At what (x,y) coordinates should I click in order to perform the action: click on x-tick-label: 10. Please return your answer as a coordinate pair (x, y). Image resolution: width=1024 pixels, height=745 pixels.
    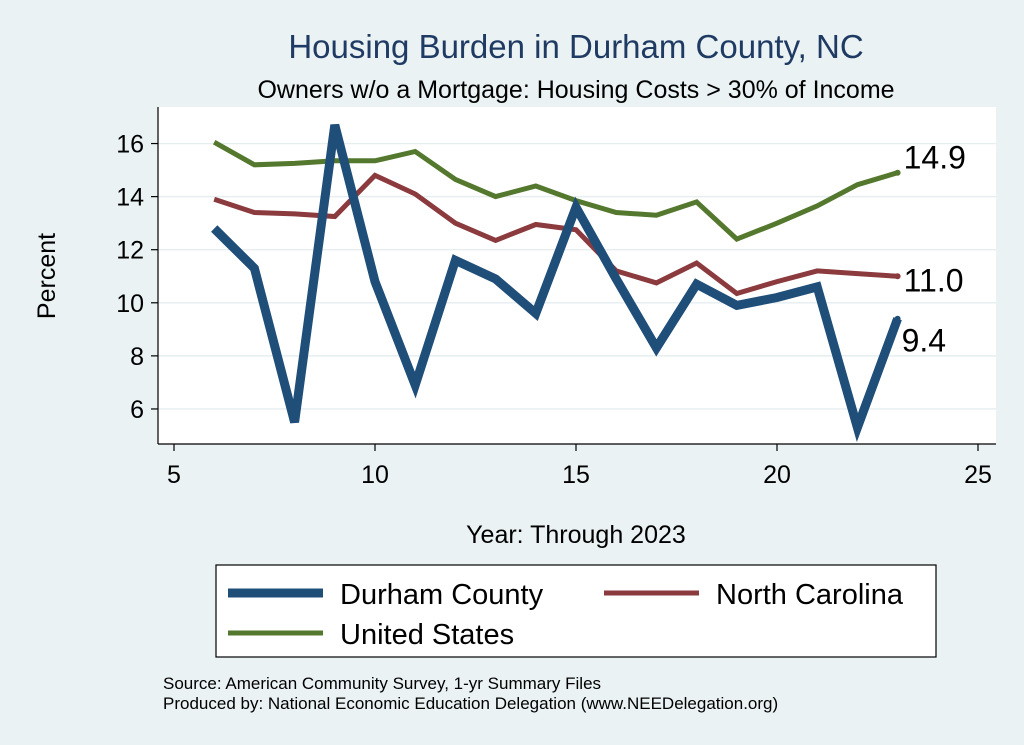
    Looking at the image, I should click on (375, 475).